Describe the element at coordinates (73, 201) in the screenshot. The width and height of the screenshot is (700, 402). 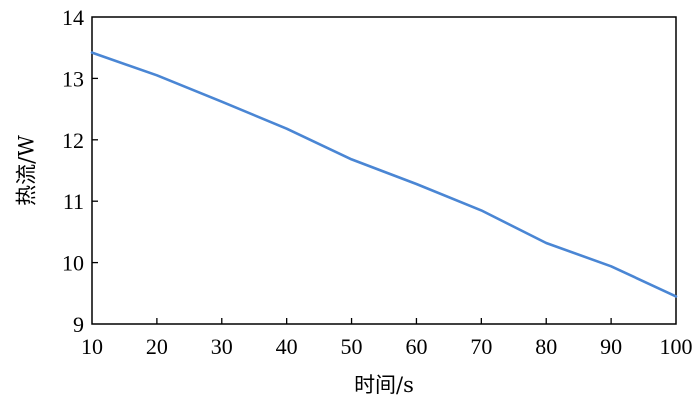
I see `y-tick-label: 11` at that location.